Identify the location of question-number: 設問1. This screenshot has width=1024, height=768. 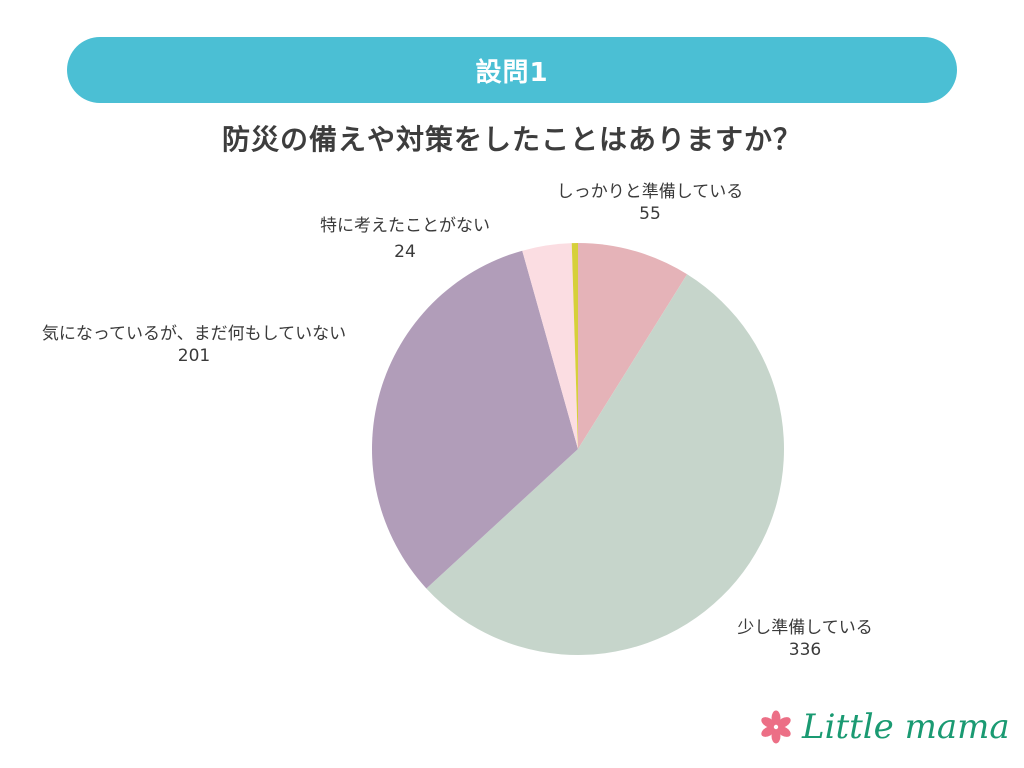
(512, 72).